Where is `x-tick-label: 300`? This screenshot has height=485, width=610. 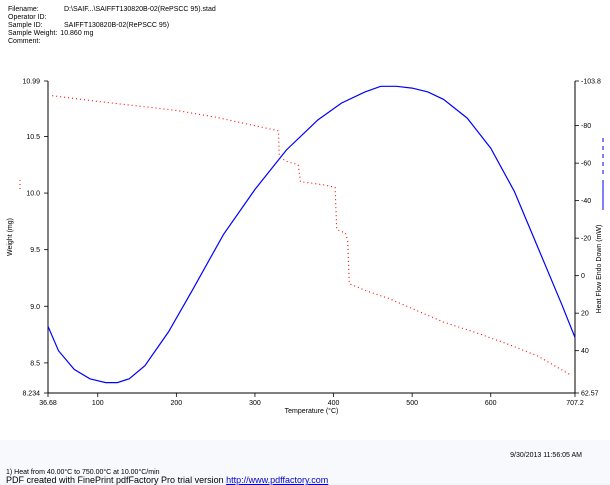 x-tick-label: 300 is located at coordinates (255, 403).